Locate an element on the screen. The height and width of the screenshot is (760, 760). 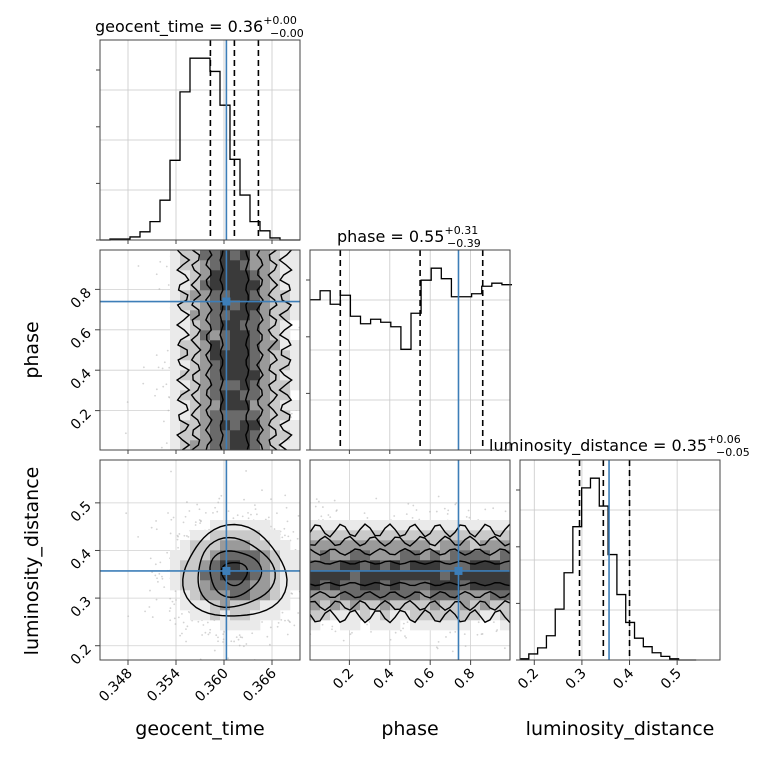
title-geocent-time-sub: −0.00 is located at coordinates (287, 33).